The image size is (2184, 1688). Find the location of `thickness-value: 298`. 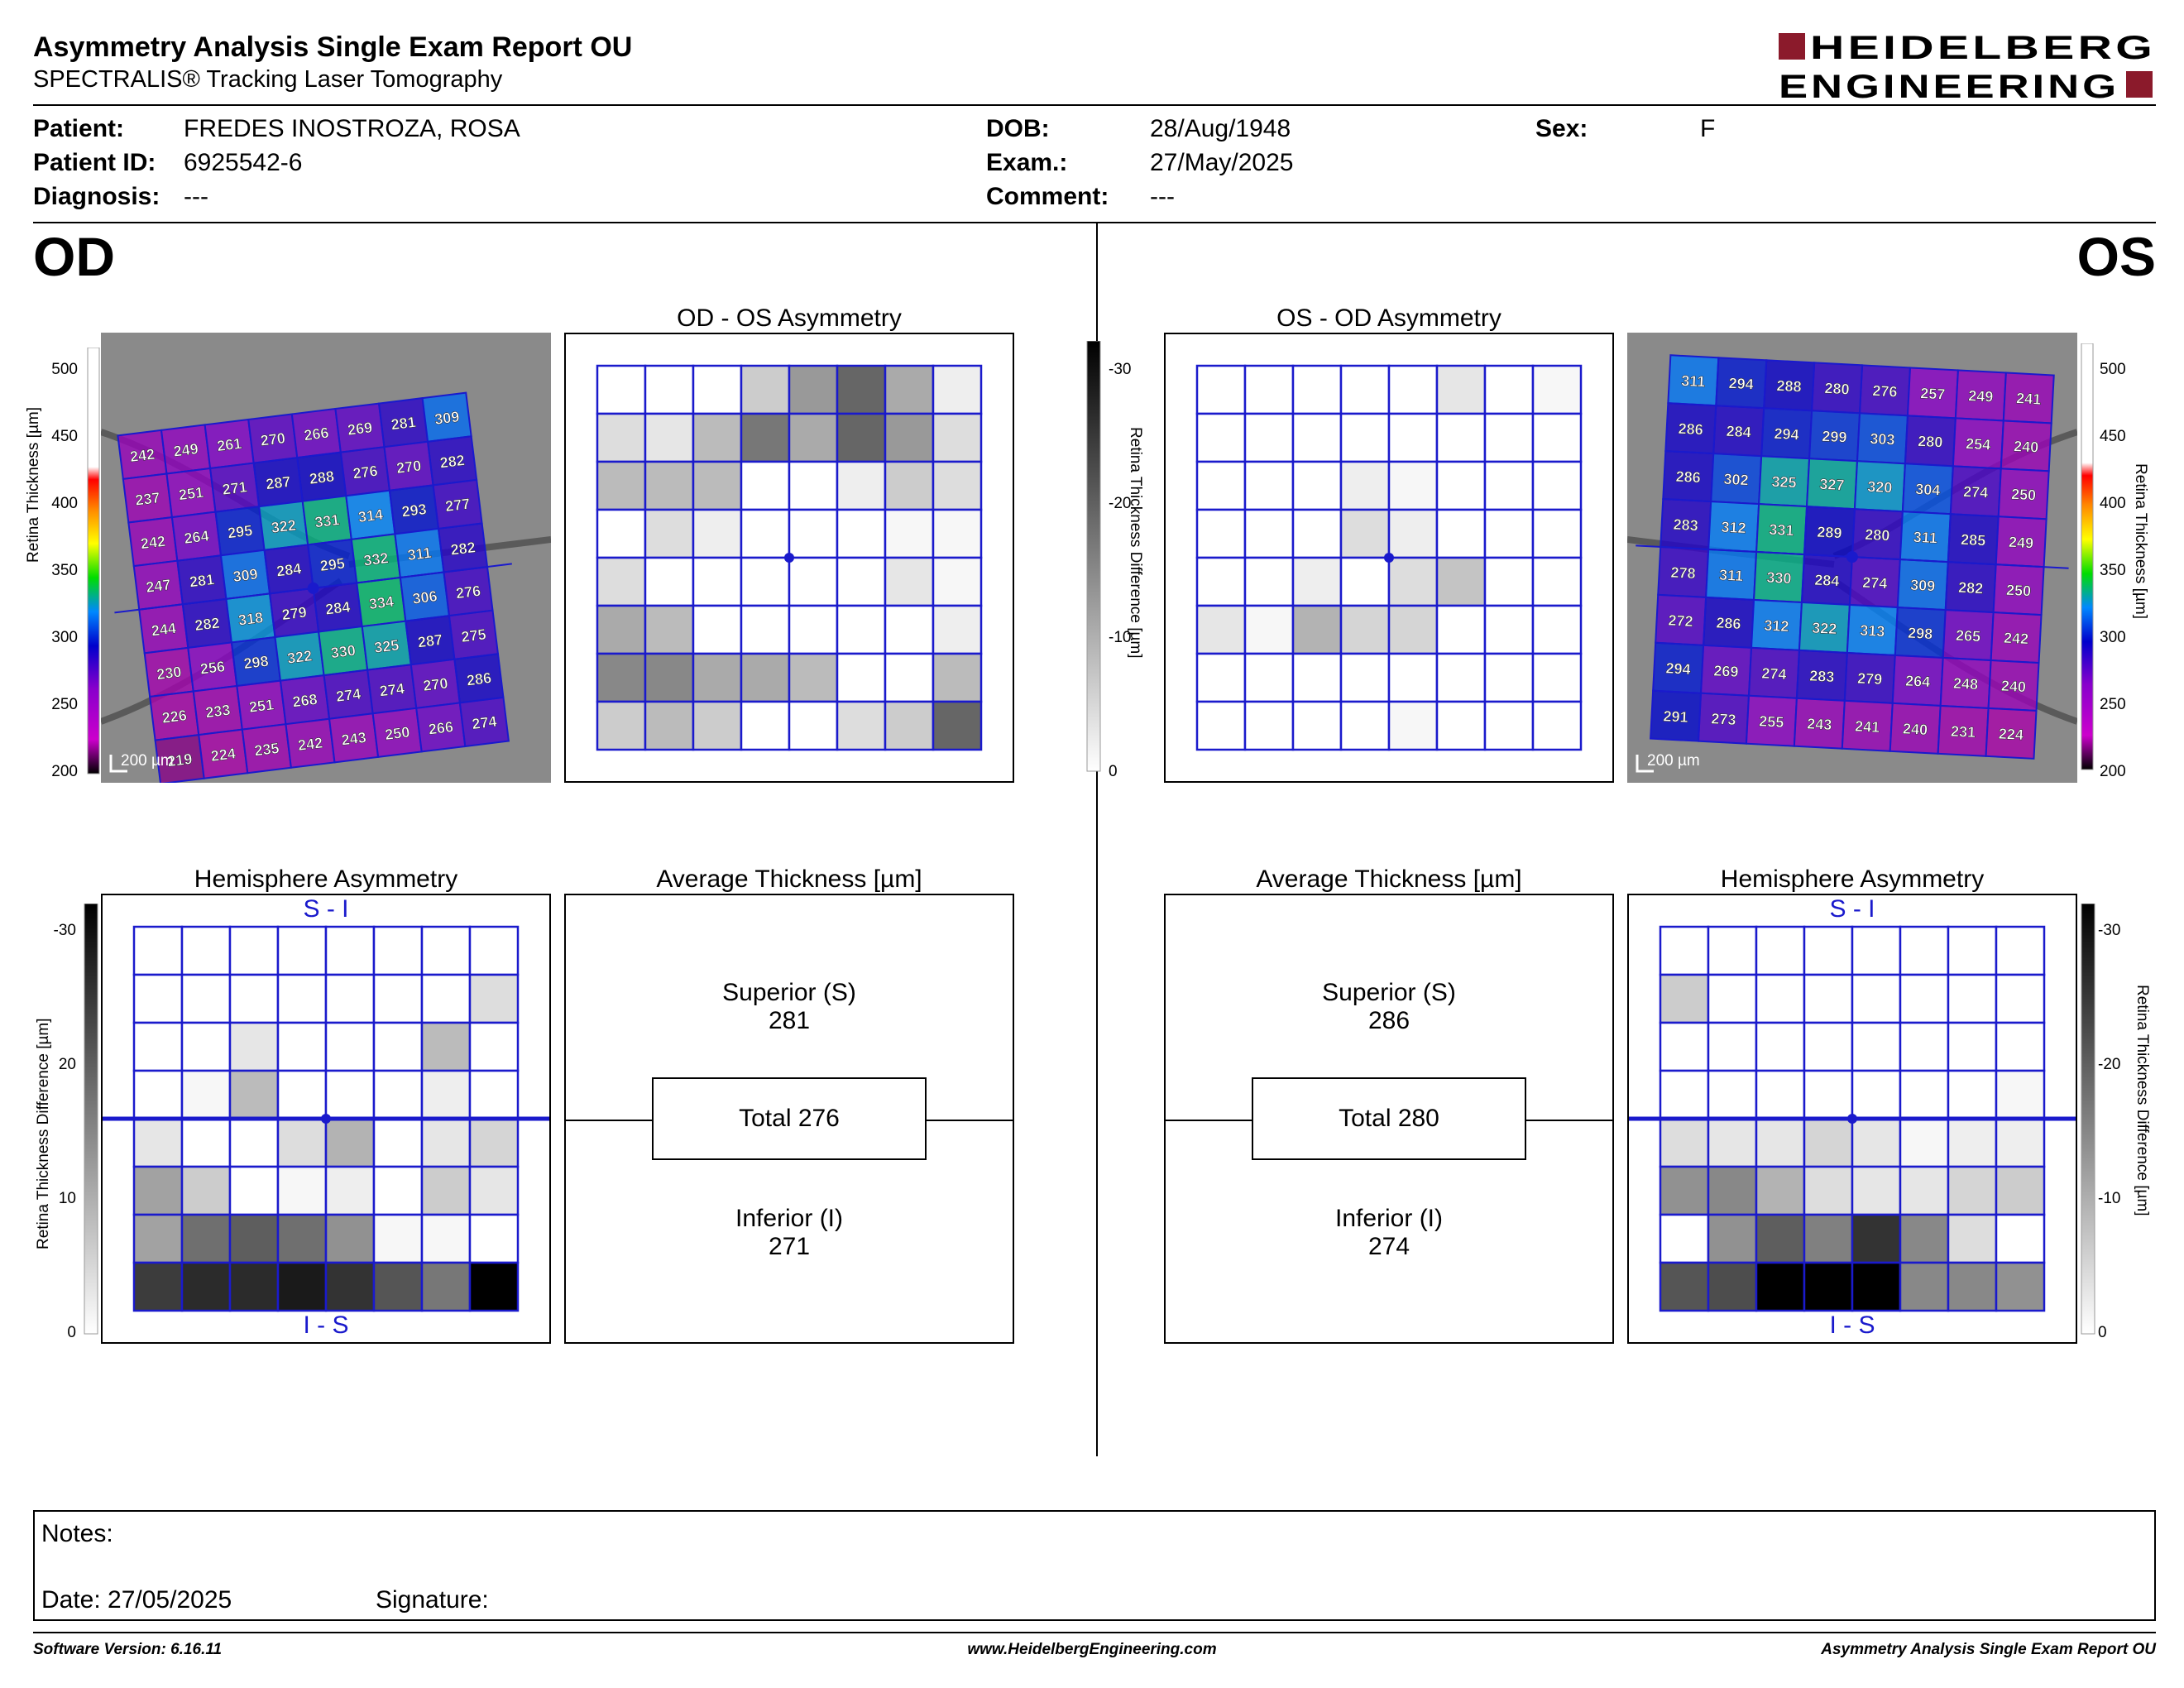

thickness-value: 298 is located at coordinates (255, 663).